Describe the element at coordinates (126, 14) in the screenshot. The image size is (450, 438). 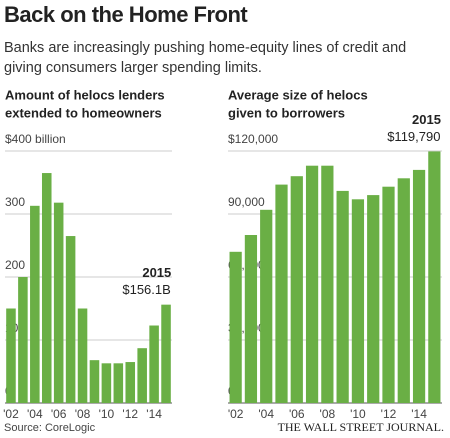
I see `page-title: Back on the Home Front` at that location.